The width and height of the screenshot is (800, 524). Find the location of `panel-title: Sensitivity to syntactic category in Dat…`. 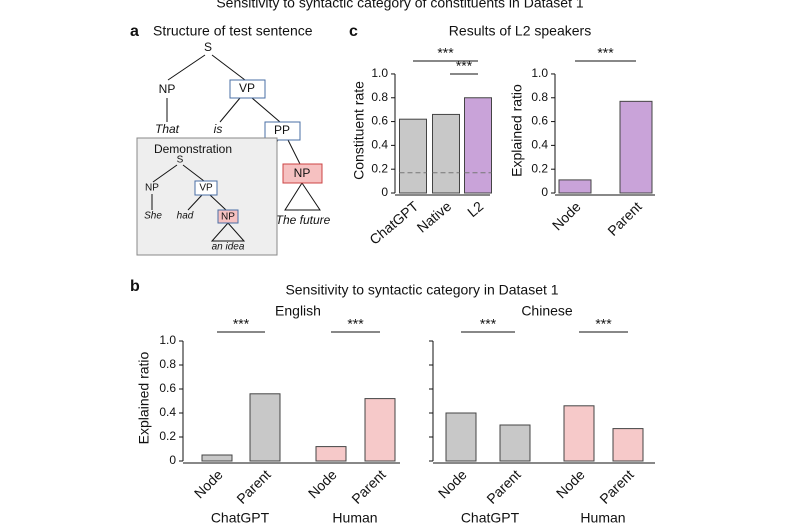

panel-title: Sensitivity to syntactic category in Dat… is located at coordinates (421, 290).